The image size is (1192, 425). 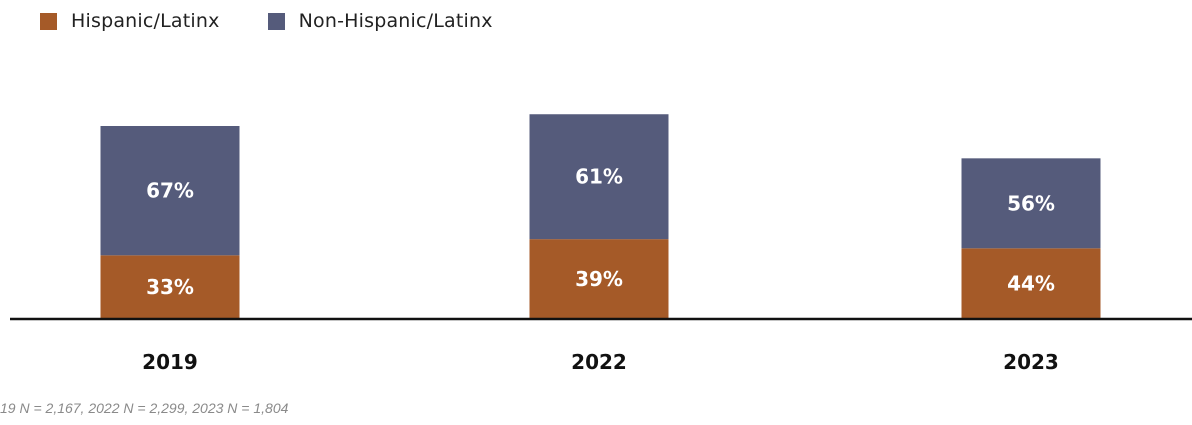 I want to click on bar-hispanic-2023, so click(x=1031, y=283).